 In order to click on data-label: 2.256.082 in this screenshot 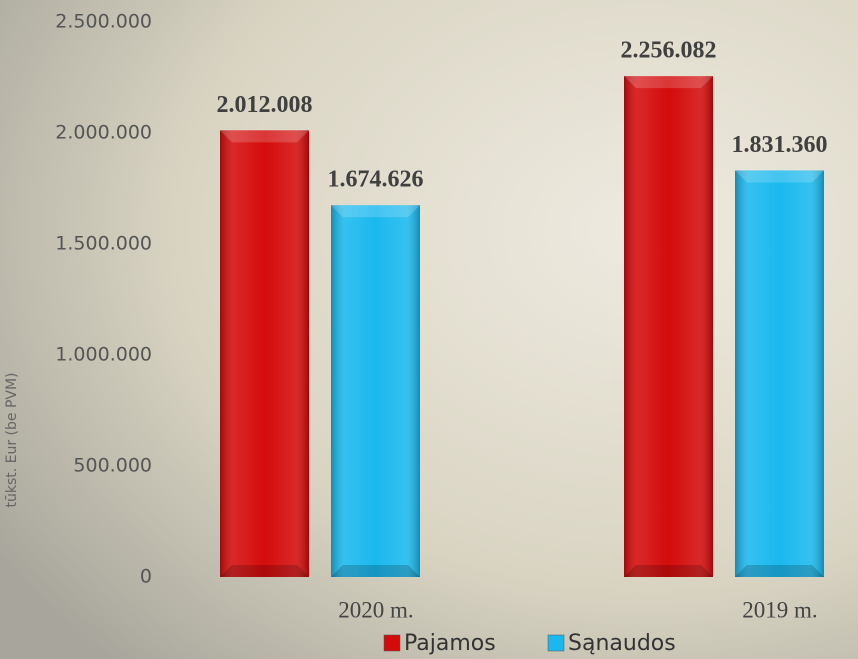, I will do `click(669, 51)`.